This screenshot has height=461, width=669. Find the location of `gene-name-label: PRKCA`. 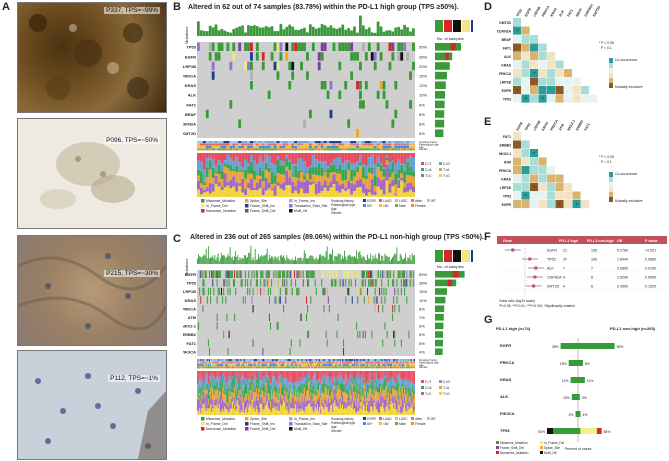

gene-name-label: PRKCA is located at coordinates (189, 308).